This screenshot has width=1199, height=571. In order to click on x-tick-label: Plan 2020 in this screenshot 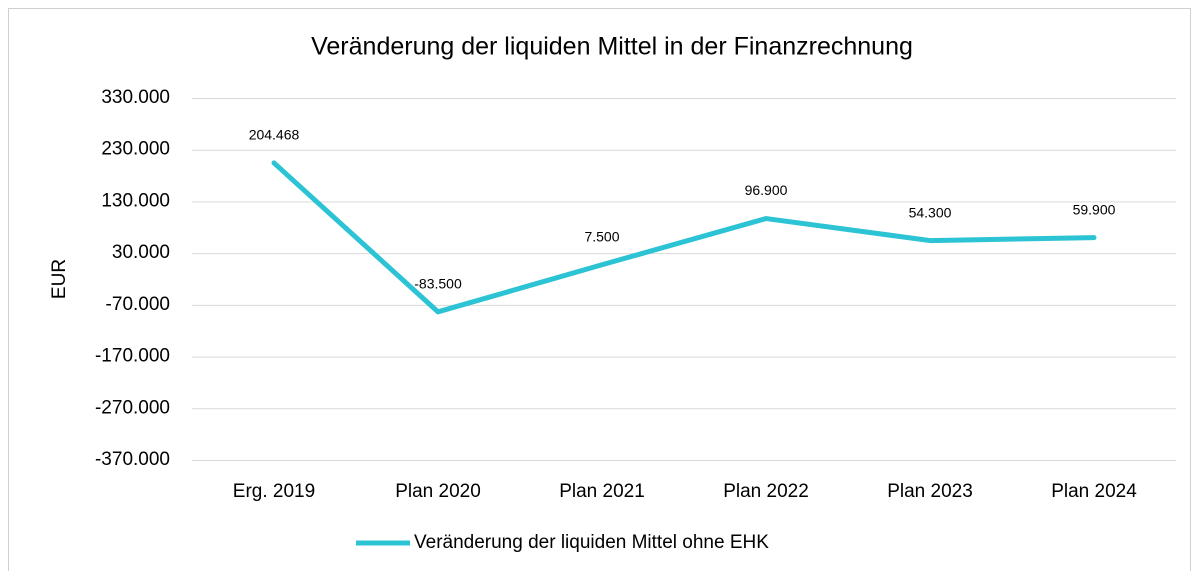, I will do `click(438, 491)`.